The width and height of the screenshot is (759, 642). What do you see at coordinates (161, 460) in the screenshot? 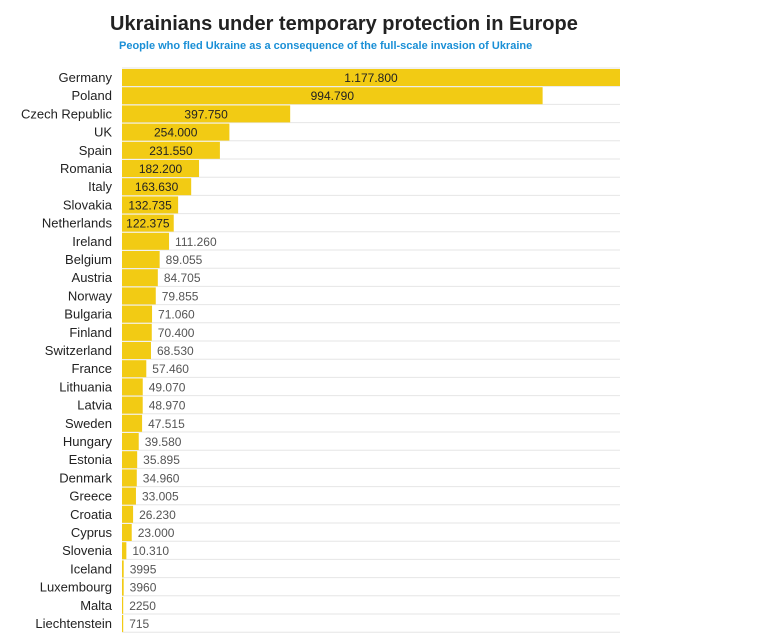
I see `value-label: 35.895` at bounding box center [161, 460].